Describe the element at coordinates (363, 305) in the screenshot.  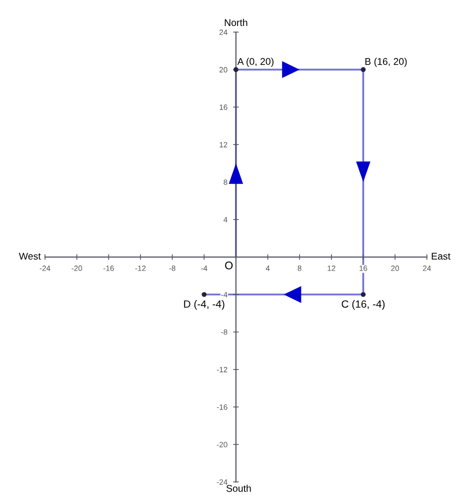
I see `annotation: C (16, -4)` at that location.